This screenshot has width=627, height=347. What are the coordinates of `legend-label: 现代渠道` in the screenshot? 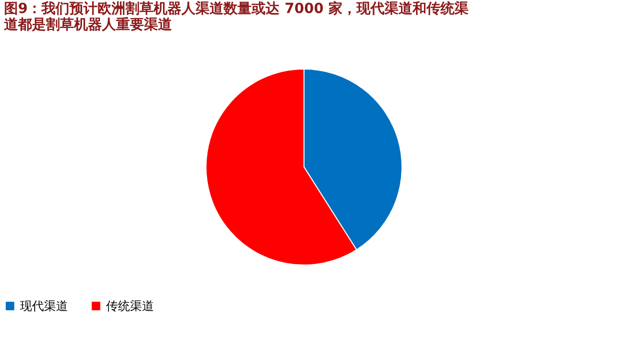 It's located at (44, 306).